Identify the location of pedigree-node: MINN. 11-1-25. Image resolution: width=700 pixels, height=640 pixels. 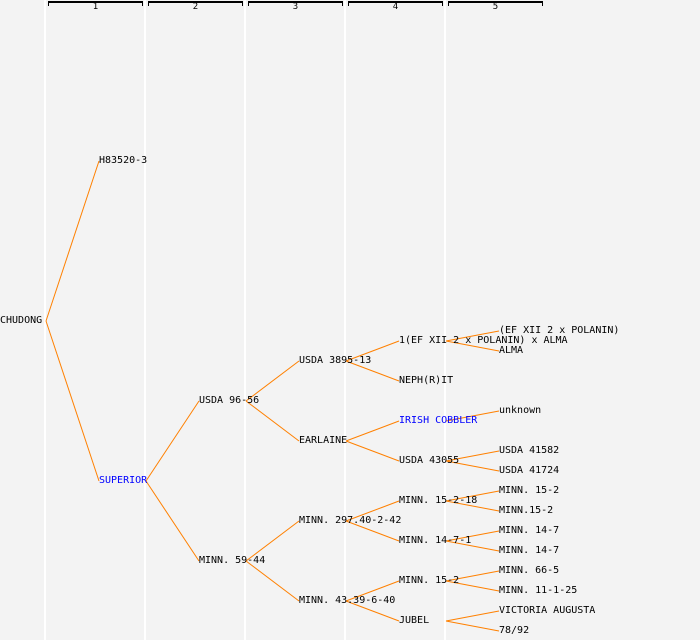
(538, 590).